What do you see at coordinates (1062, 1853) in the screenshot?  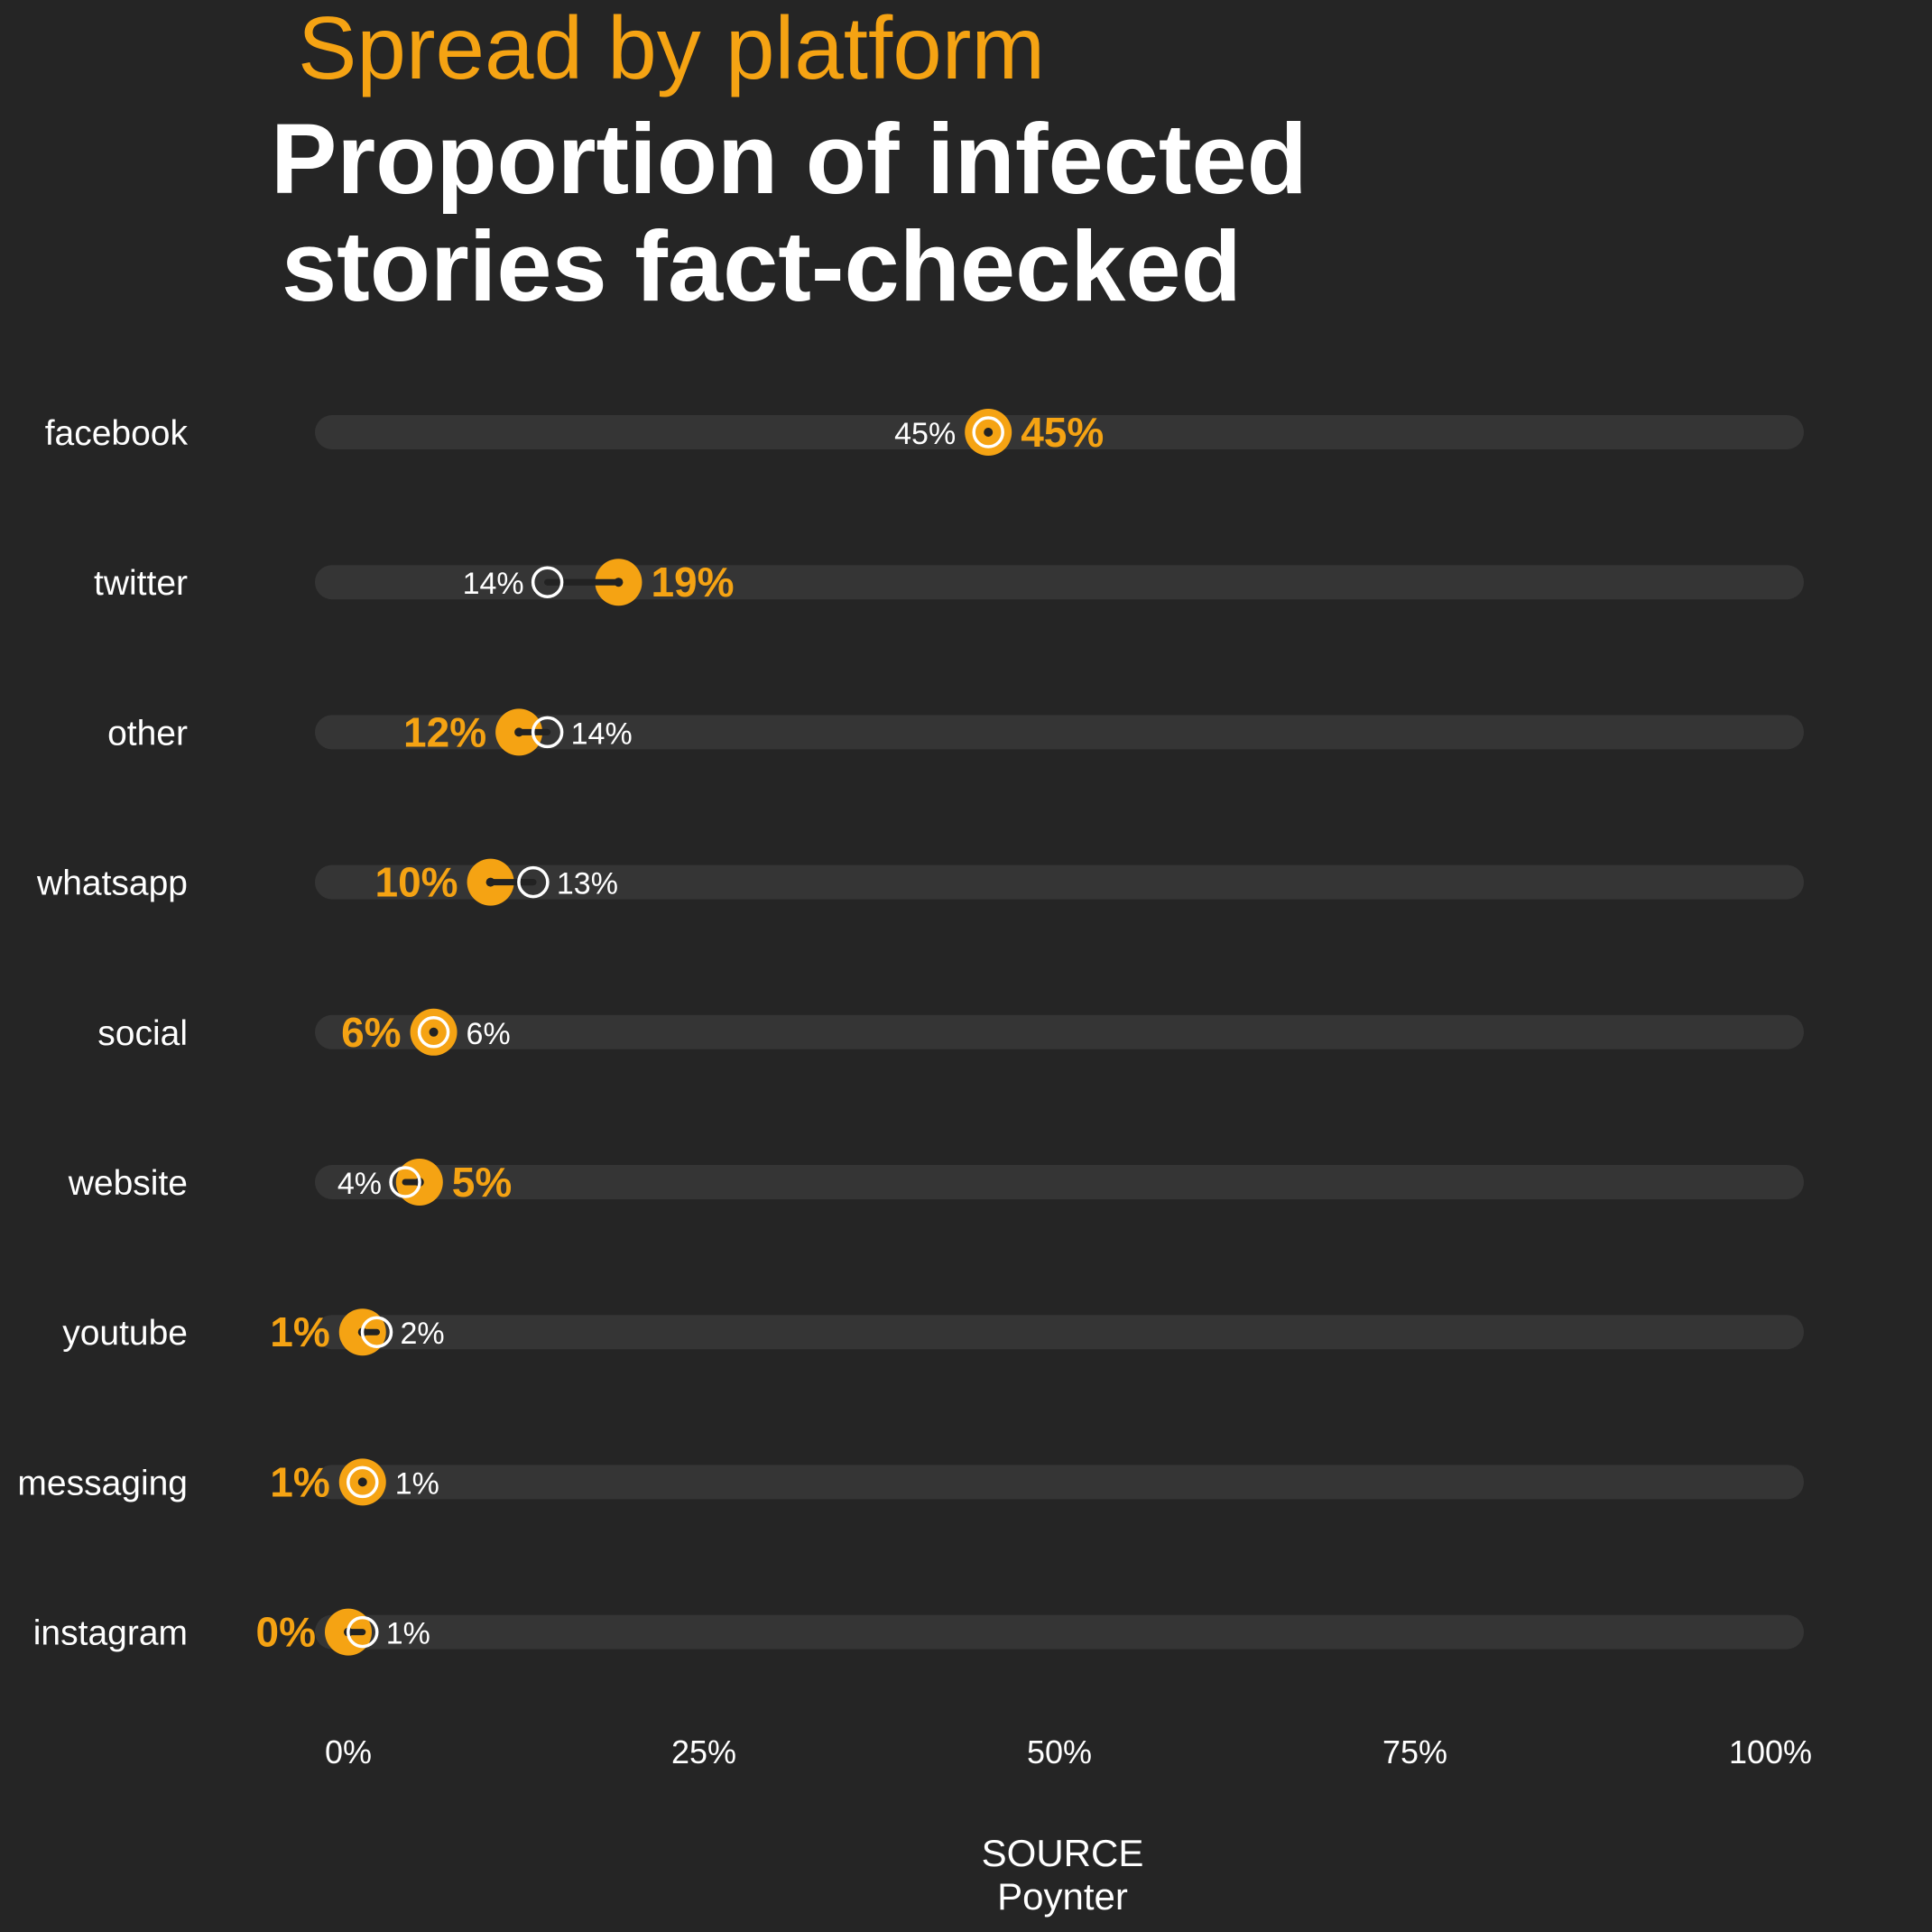 I see `source-label: SOURCE` at bounding box center [1062, 1853].